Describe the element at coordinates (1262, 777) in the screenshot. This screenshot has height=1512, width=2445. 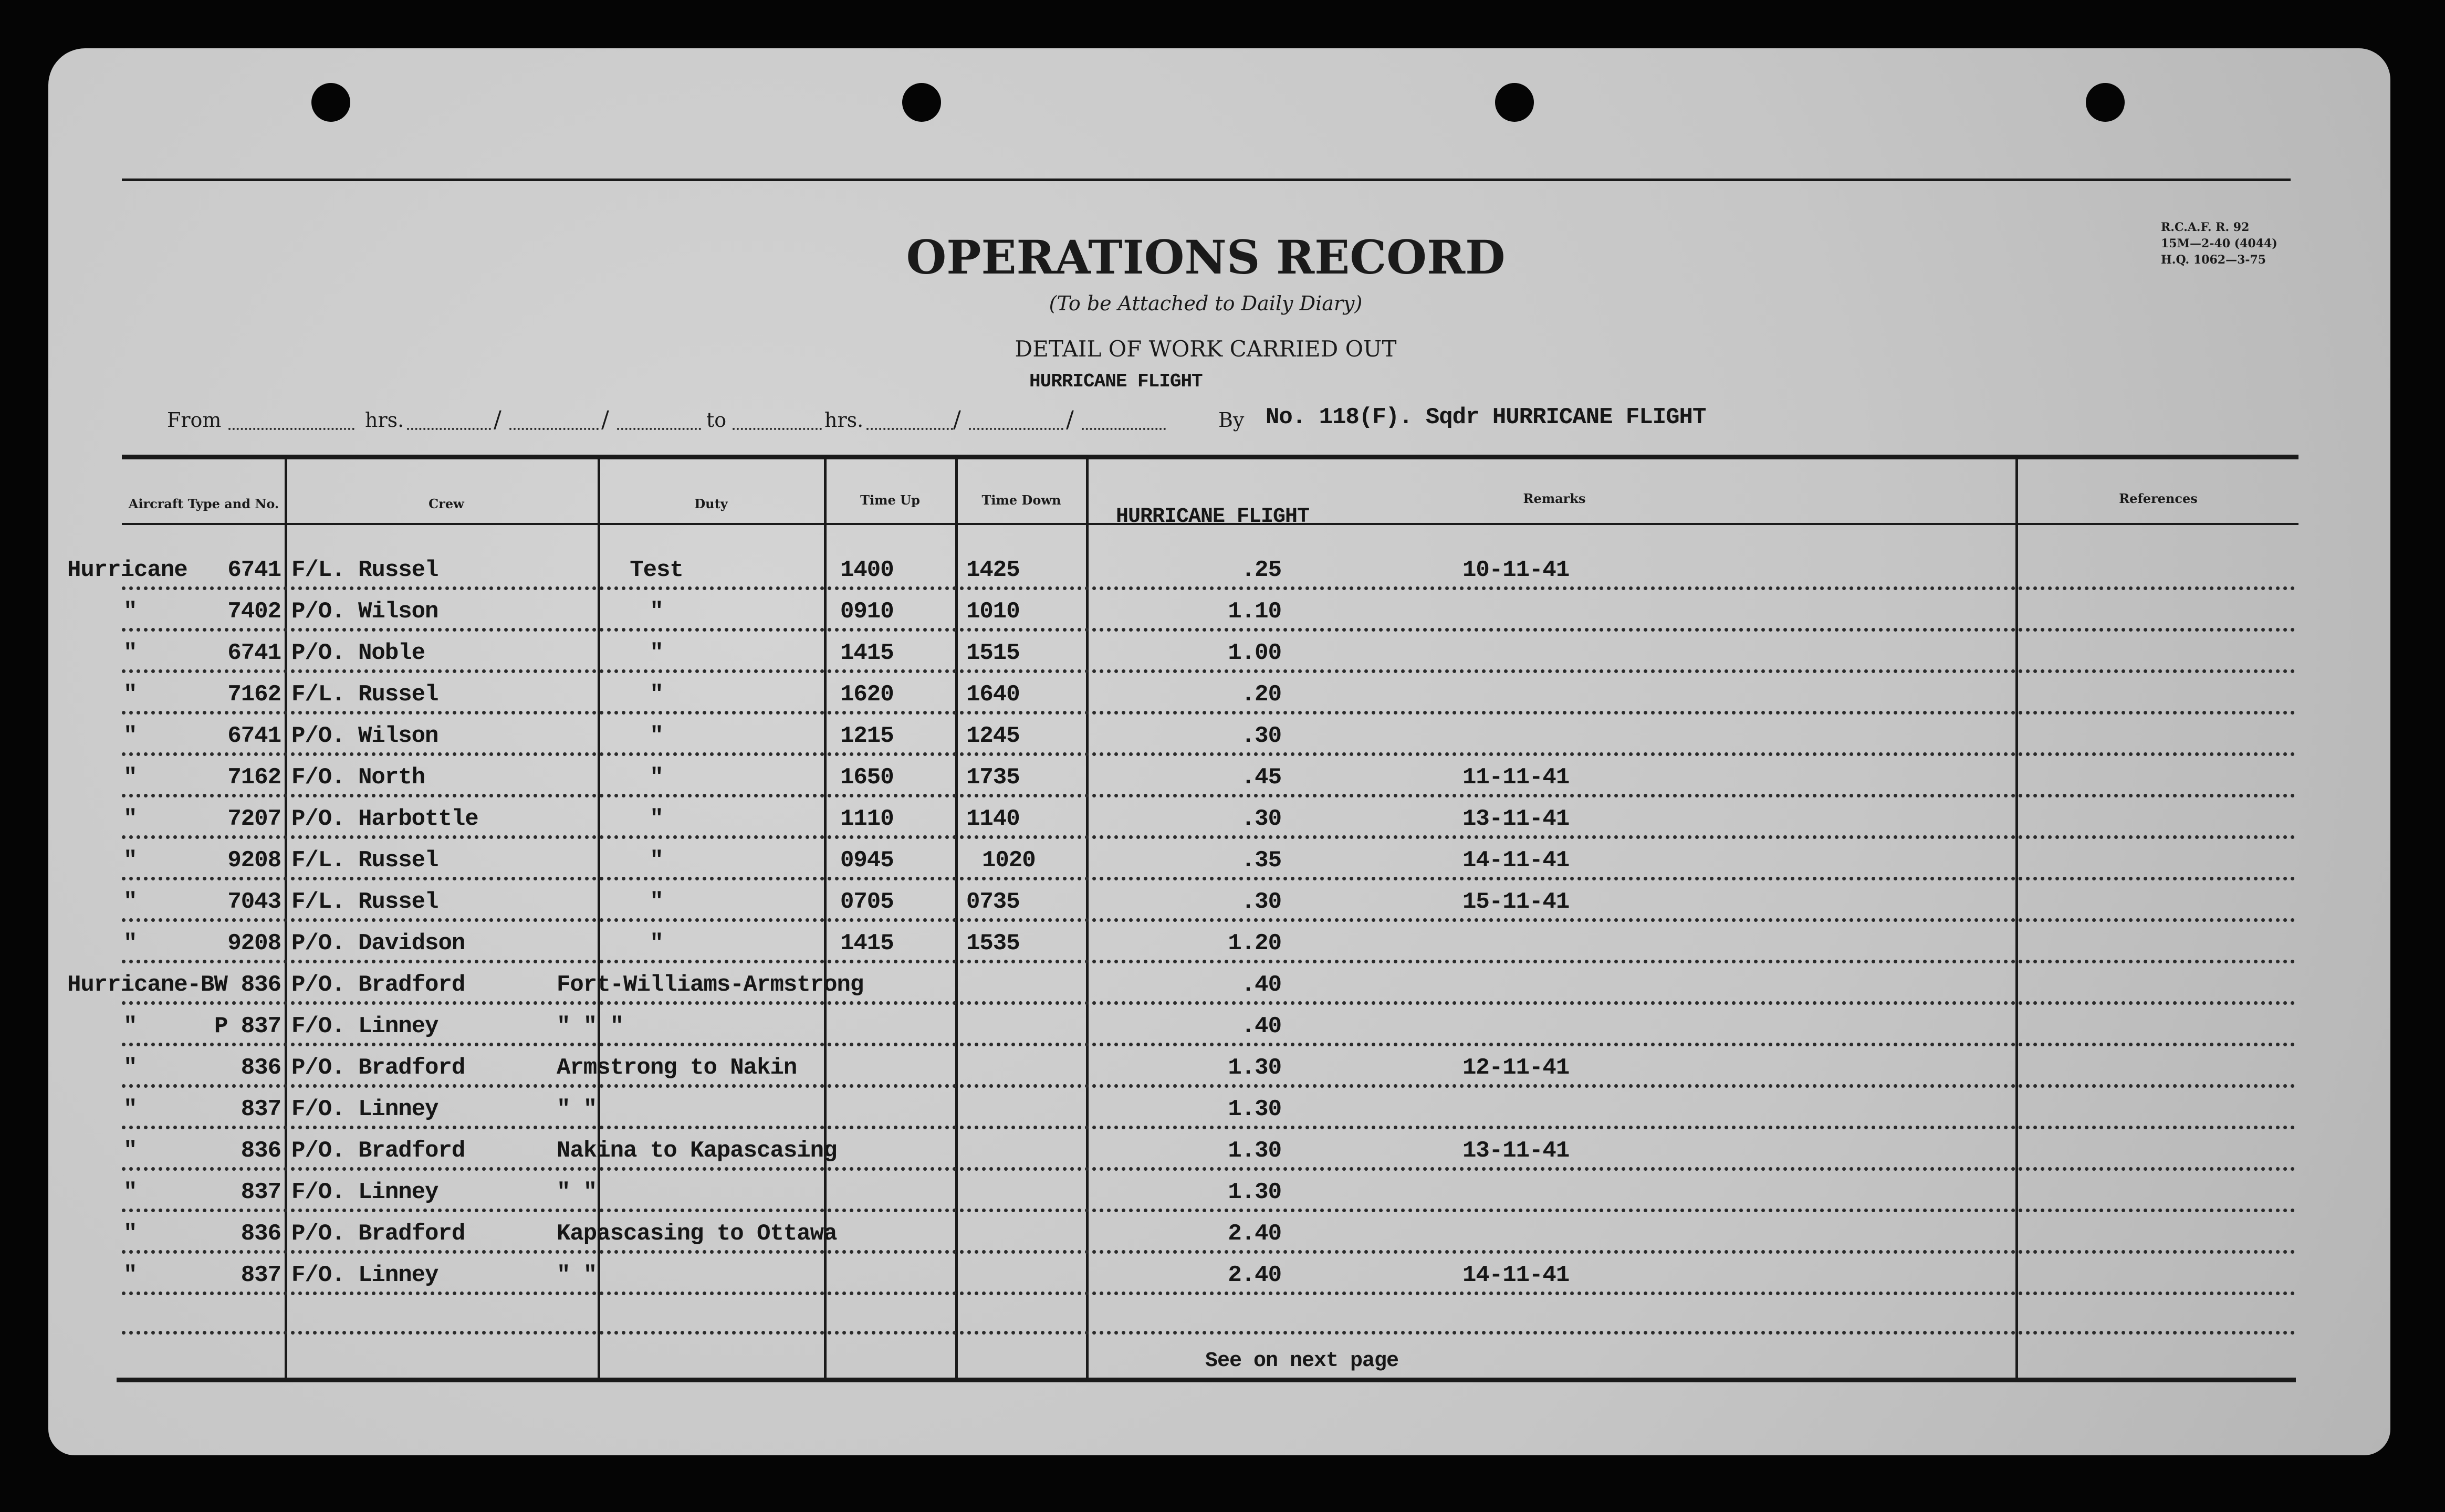
I see `flight-duration: .45` at that location.